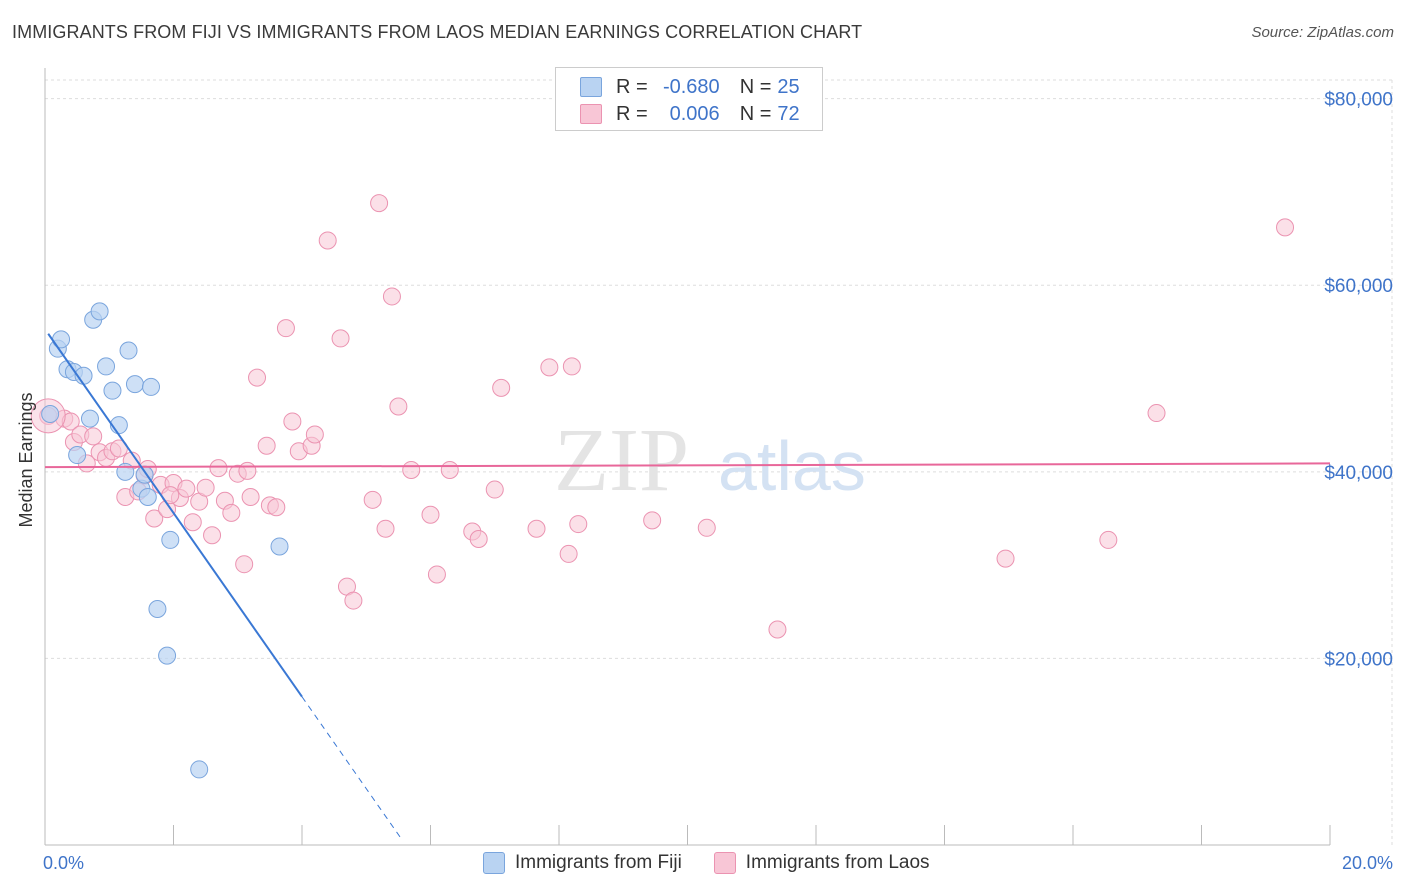 The width and height of the screenshot is (1406, 892). What do you see at coordinates (621, 460) in the screenshot?
I see `watermark-zip: ZIP` at bounding box center [621, 460].